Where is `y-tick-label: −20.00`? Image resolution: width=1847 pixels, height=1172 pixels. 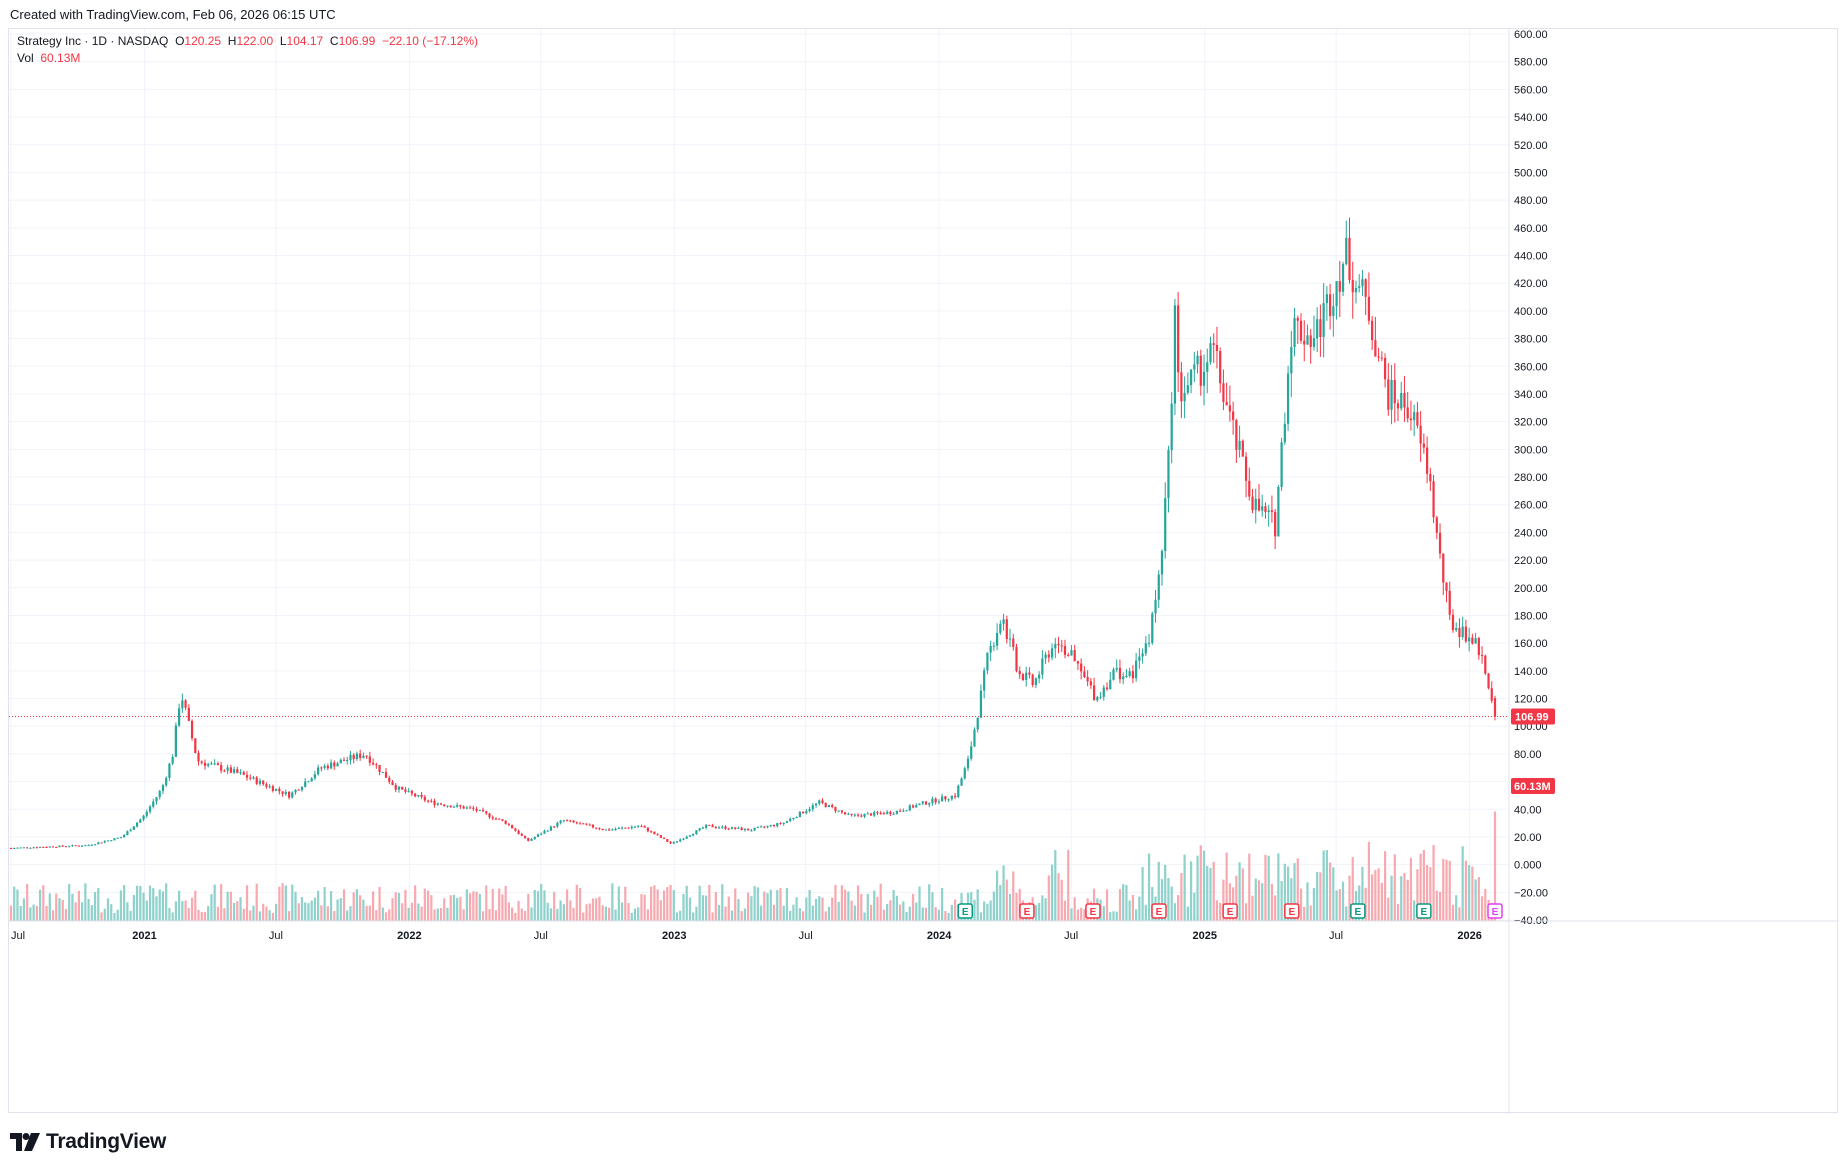
y-tick-label: −20.00 is located at coordinates (1531, 893).